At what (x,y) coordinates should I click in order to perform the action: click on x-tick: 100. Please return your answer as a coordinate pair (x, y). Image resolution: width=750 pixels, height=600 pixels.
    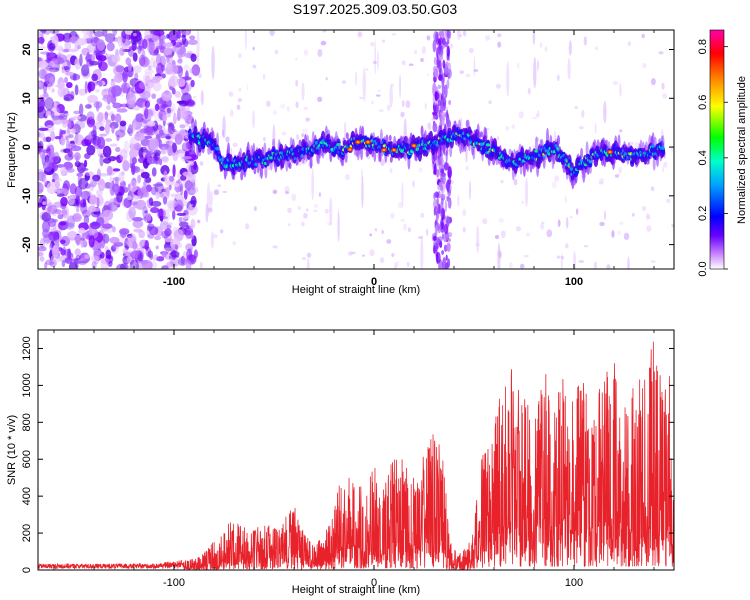
    Looking at the image, I should click on (574, 159).